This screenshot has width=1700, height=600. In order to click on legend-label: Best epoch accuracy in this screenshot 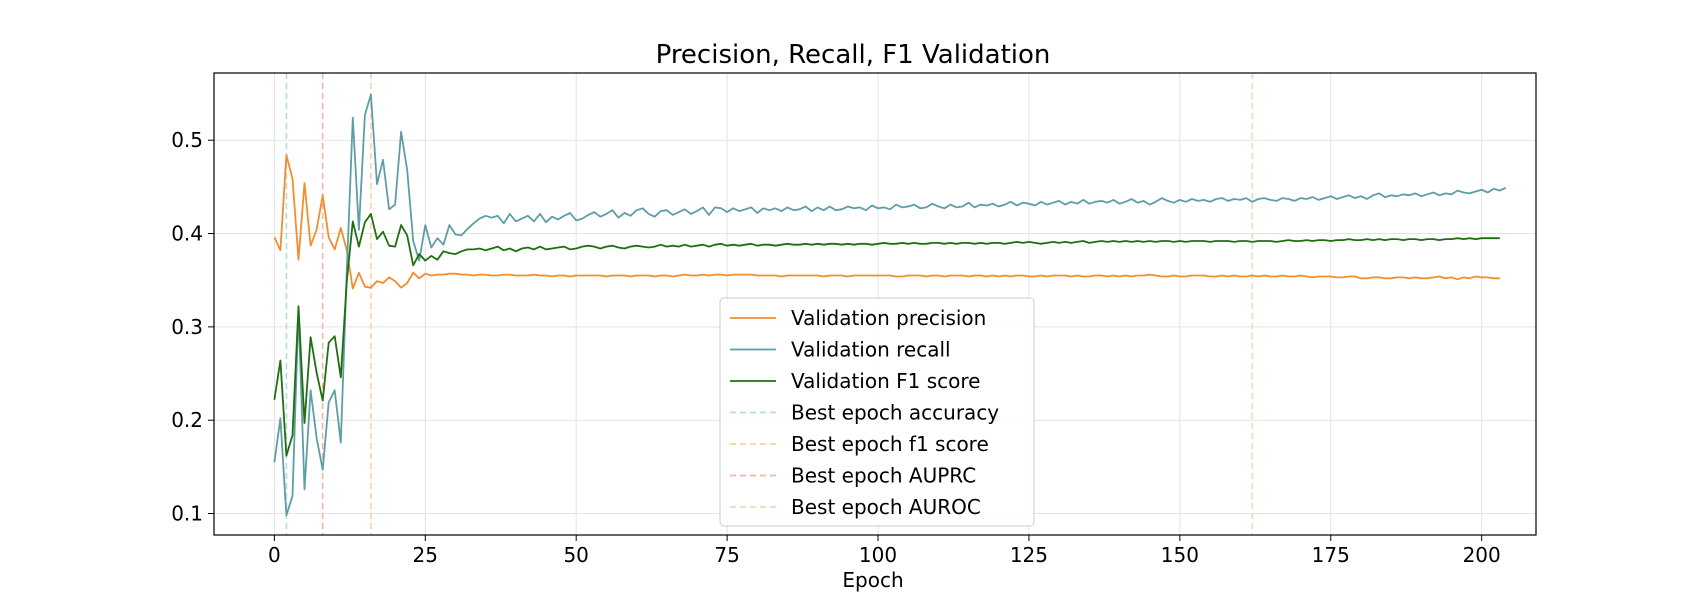, I will do `click(895, 413)`.